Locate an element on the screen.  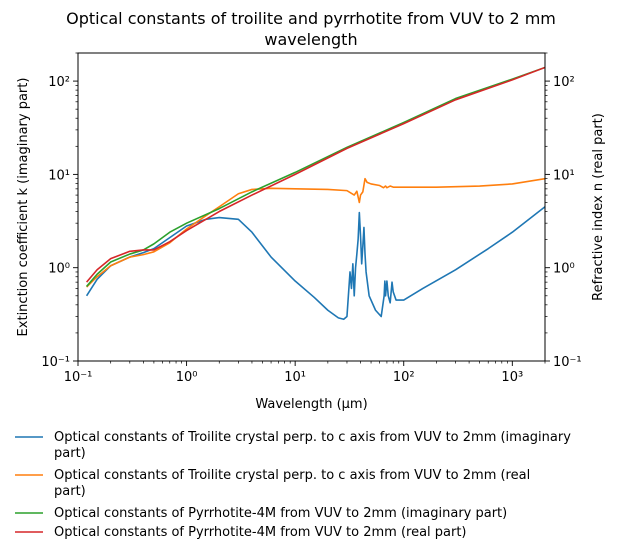
x-tick-label: 10¹ is located at coordinates (295, 377).